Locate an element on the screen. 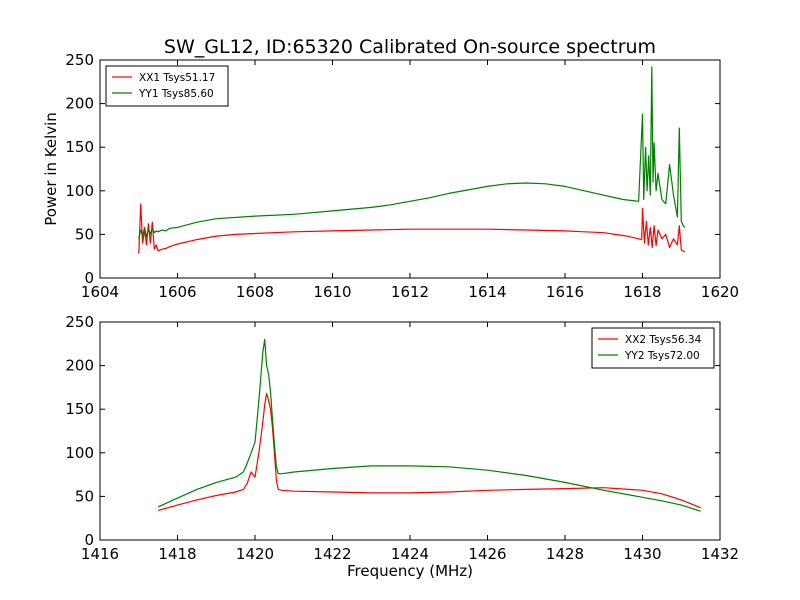 The width and height of the screenshot is (800, 600). top-y-axis-label: Power in Kelvin is located at coordinates (51, 169).